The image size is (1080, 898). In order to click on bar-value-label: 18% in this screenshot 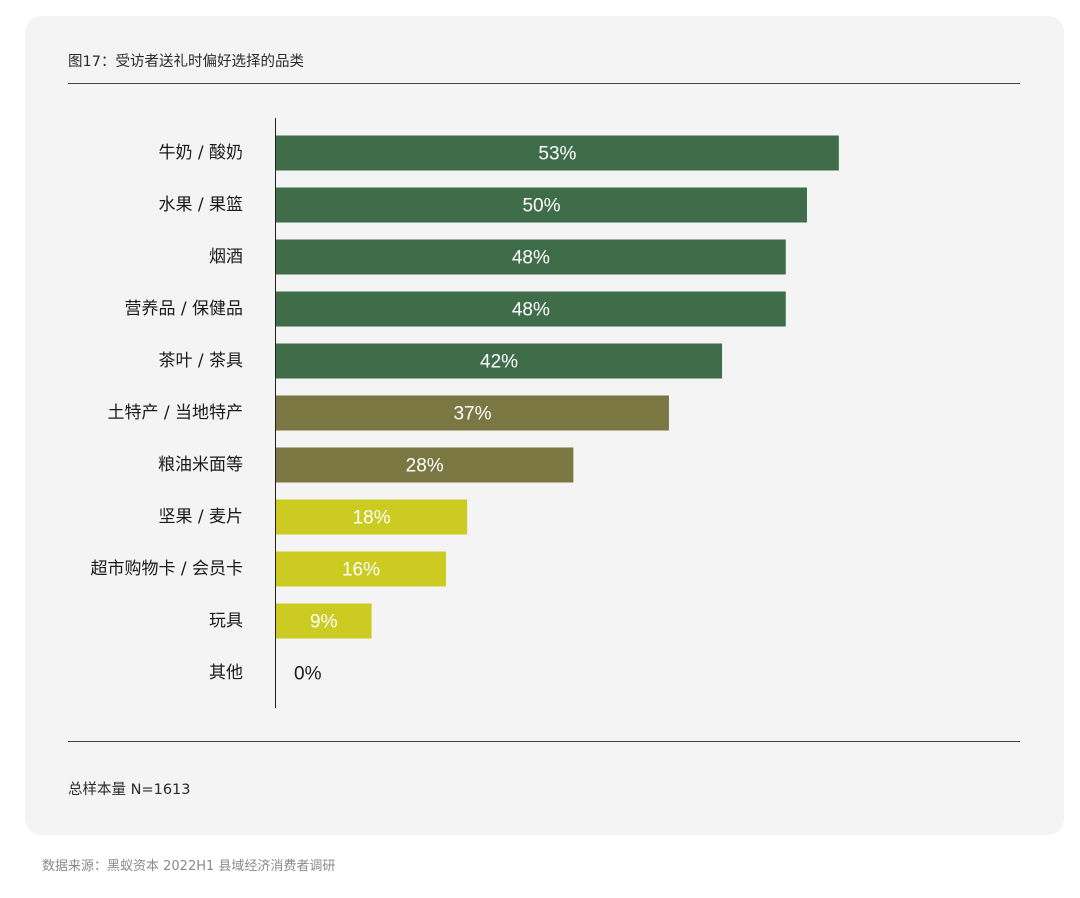, I will do `click(372, 518)`.